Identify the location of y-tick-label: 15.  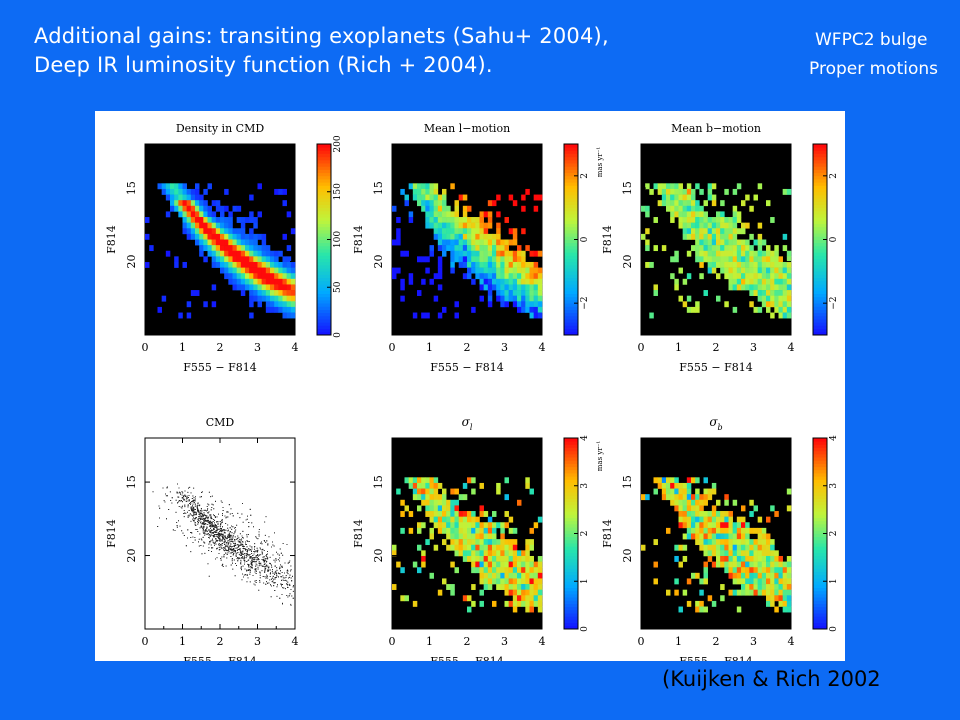
(131, 188).